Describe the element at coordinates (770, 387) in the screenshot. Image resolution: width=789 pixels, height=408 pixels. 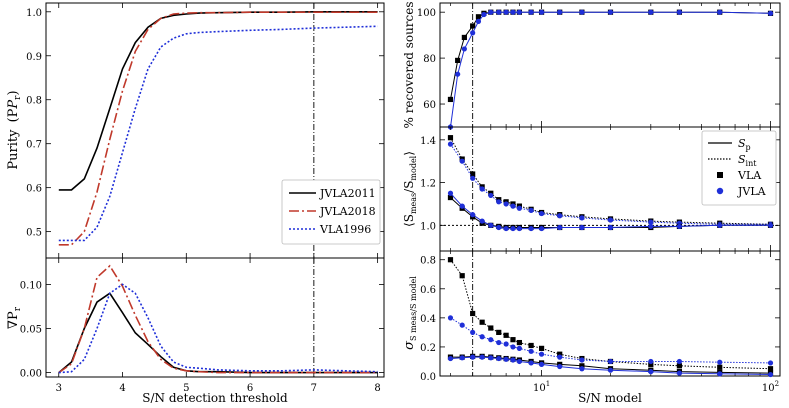
I see `x-tick-label: 102` at that location.